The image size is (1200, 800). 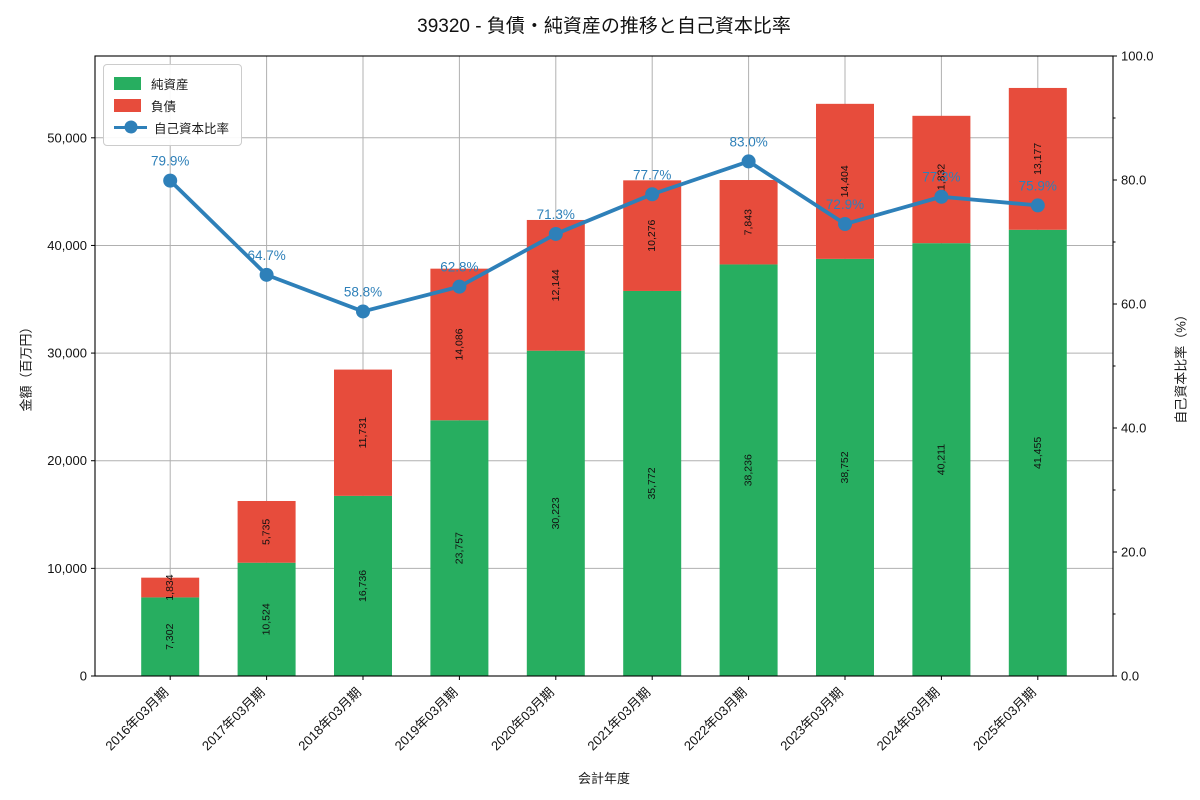 What do you see at coordinates (1133, 428) in the screenshot?
I see `y-tick-label-right: 40.0` at bounding box center [1133, 428].